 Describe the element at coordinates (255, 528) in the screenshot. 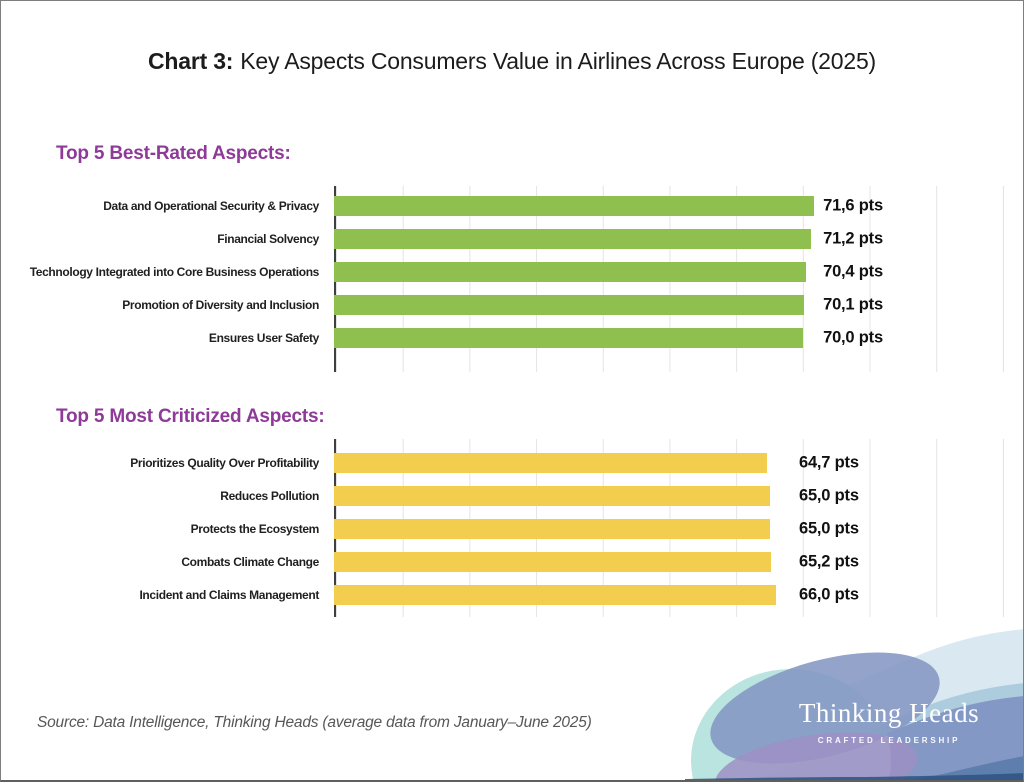

I see `category-label: Protects the Ecosystem` at that location.